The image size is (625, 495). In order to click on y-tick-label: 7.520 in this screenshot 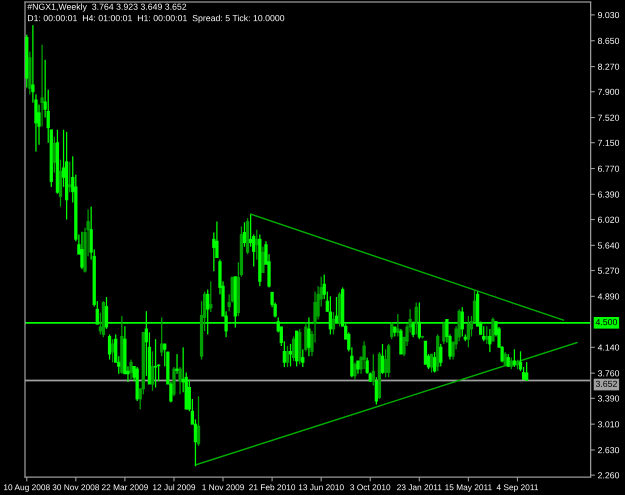, I will do `click(609, 117)`.